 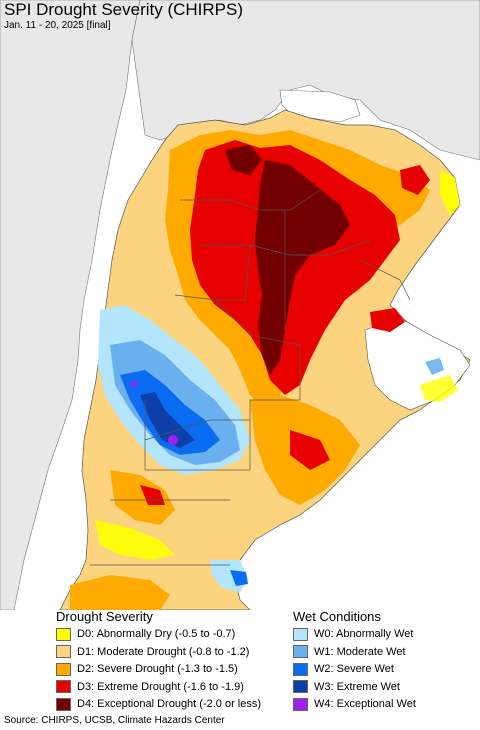 What do you see at coordinates (57, 25) in the screenshot?
I see `map-subtitle: Jan. 11 - 20, 2025 [final]` at bounding box center [57, 25].